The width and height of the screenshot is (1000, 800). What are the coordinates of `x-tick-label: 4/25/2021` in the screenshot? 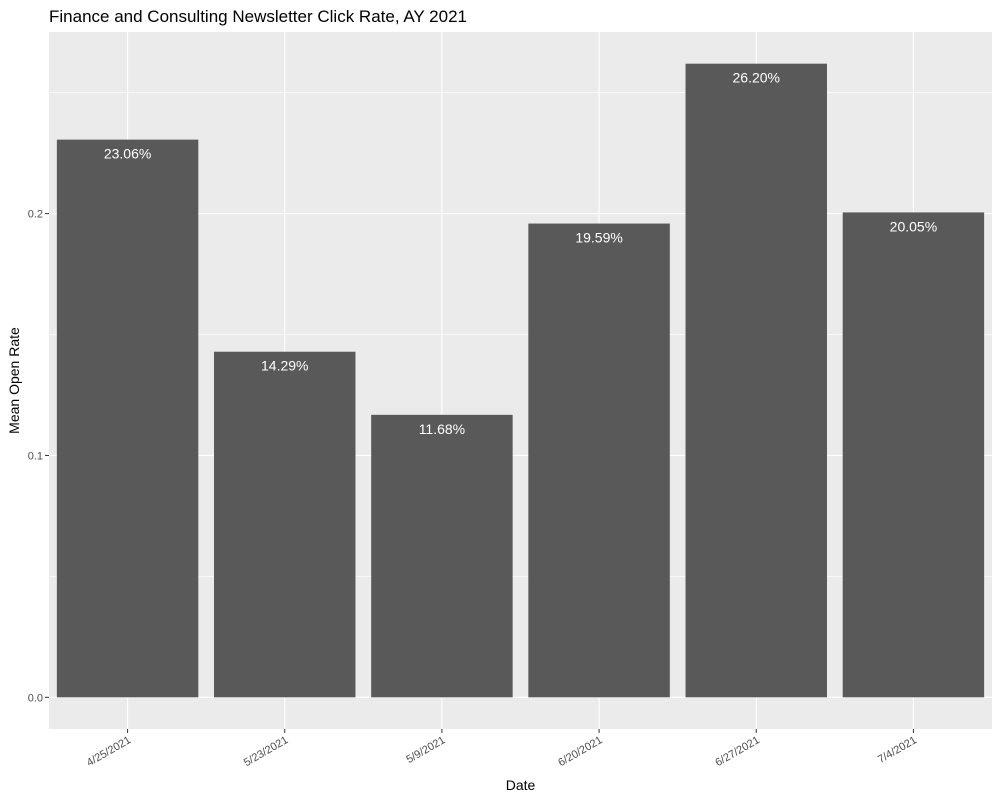 It's located at (109, 751).